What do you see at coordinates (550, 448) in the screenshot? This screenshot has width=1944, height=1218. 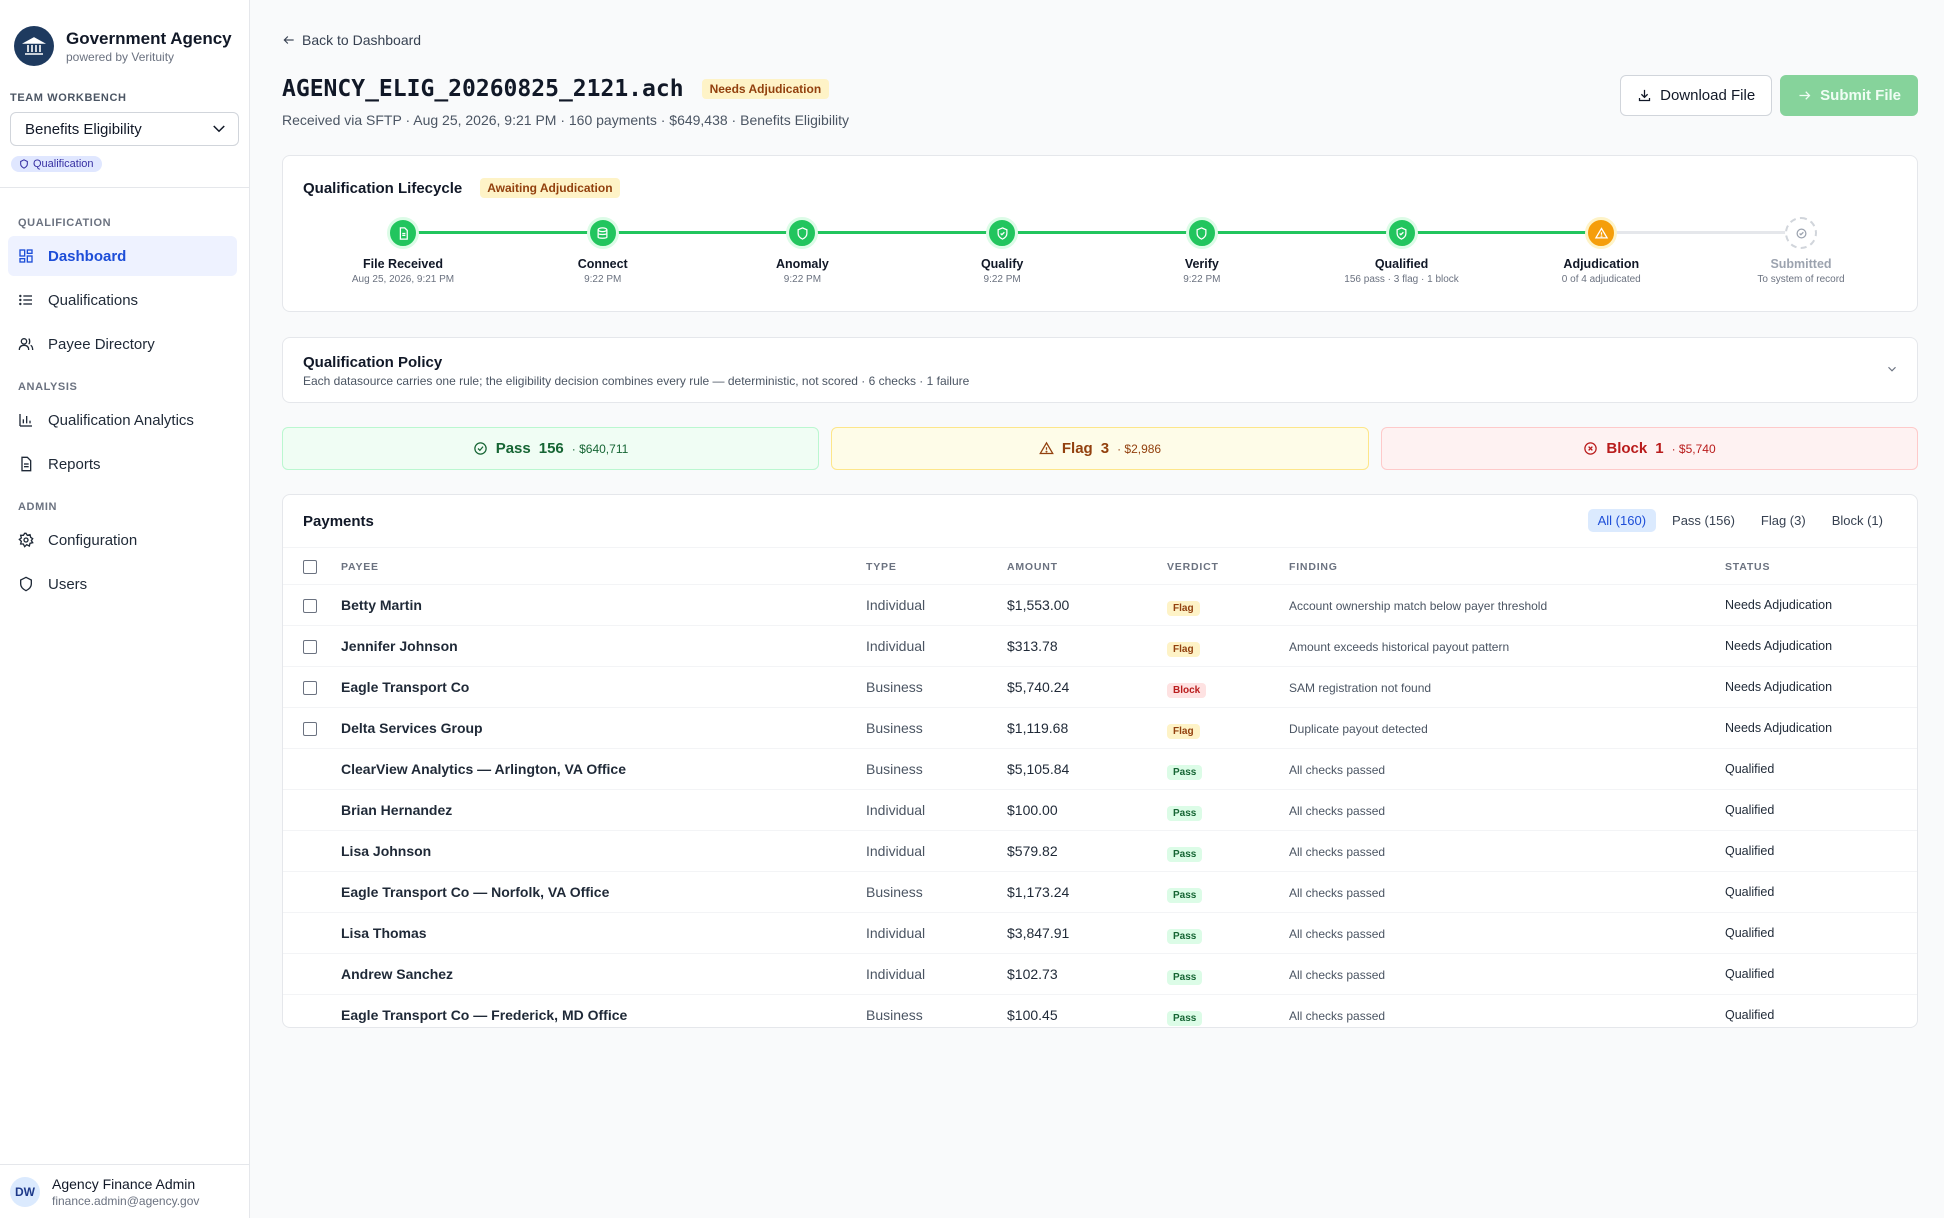 I see `pass-summary: Pass 156 · $640,711` at bounding box center [550, 448].